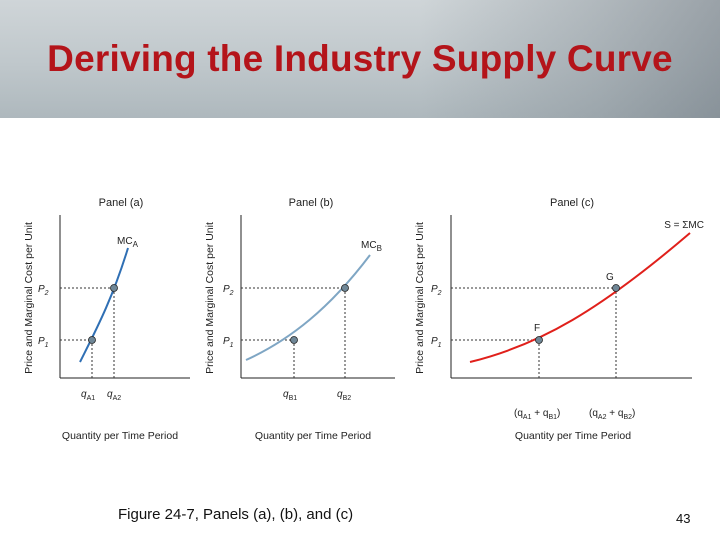  What do you see at coordinates (436, 342) in the screenshot?
I see `panel-c-p1-label: P1` at bounding box center [436, 342].